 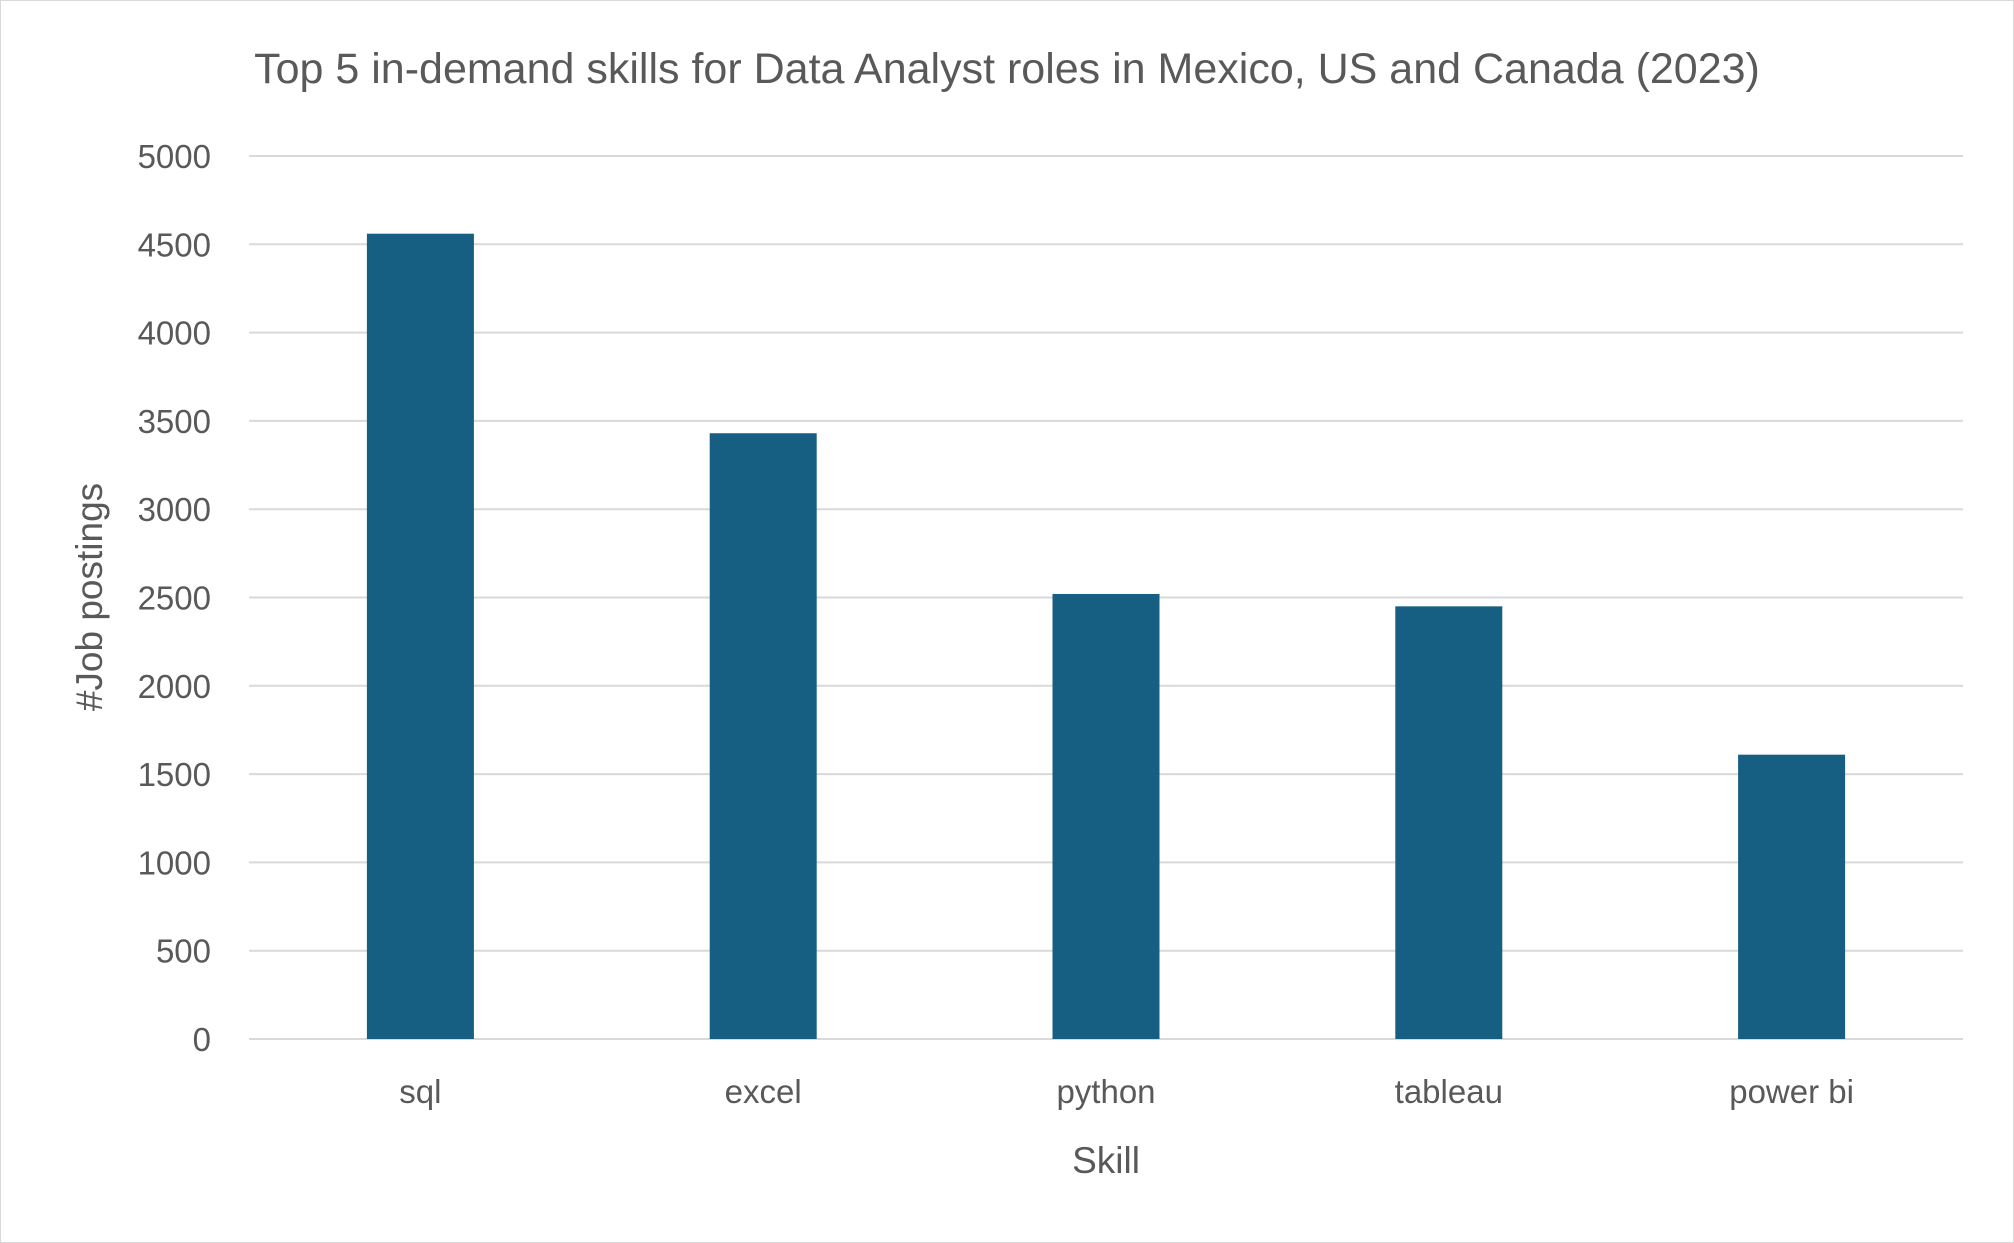 I want to click on y-tick-label: 3500, so click(x=174, y=421).